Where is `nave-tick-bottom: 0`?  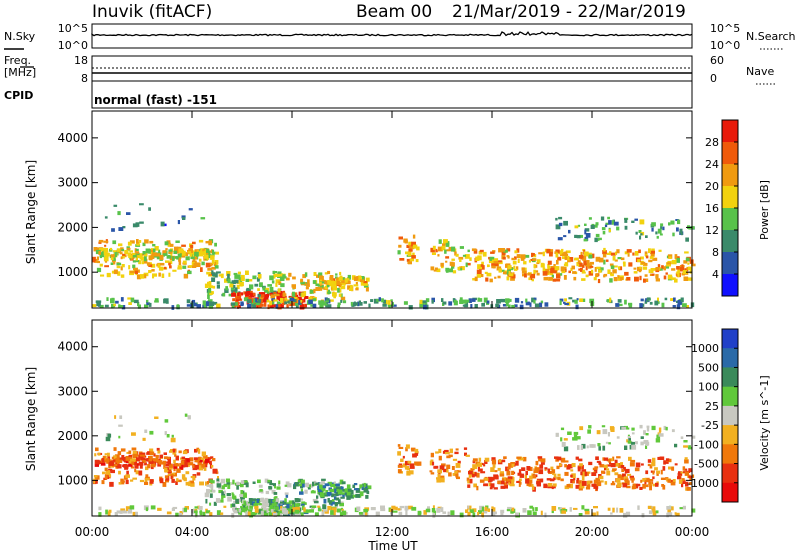
nave-tick-bottom: 0 is located at coordinates (713, 78).